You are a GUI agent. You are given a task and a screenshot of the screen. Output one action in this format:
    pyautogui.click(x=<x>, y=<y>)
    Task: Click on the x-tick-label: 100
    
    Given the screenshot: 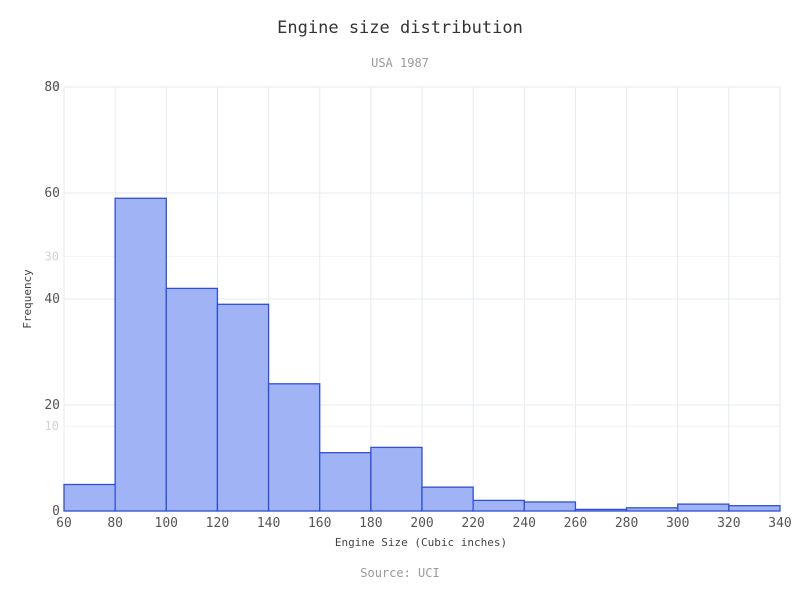 What is the action you would take?
    pyautogui.click(x=166, y=523)
    